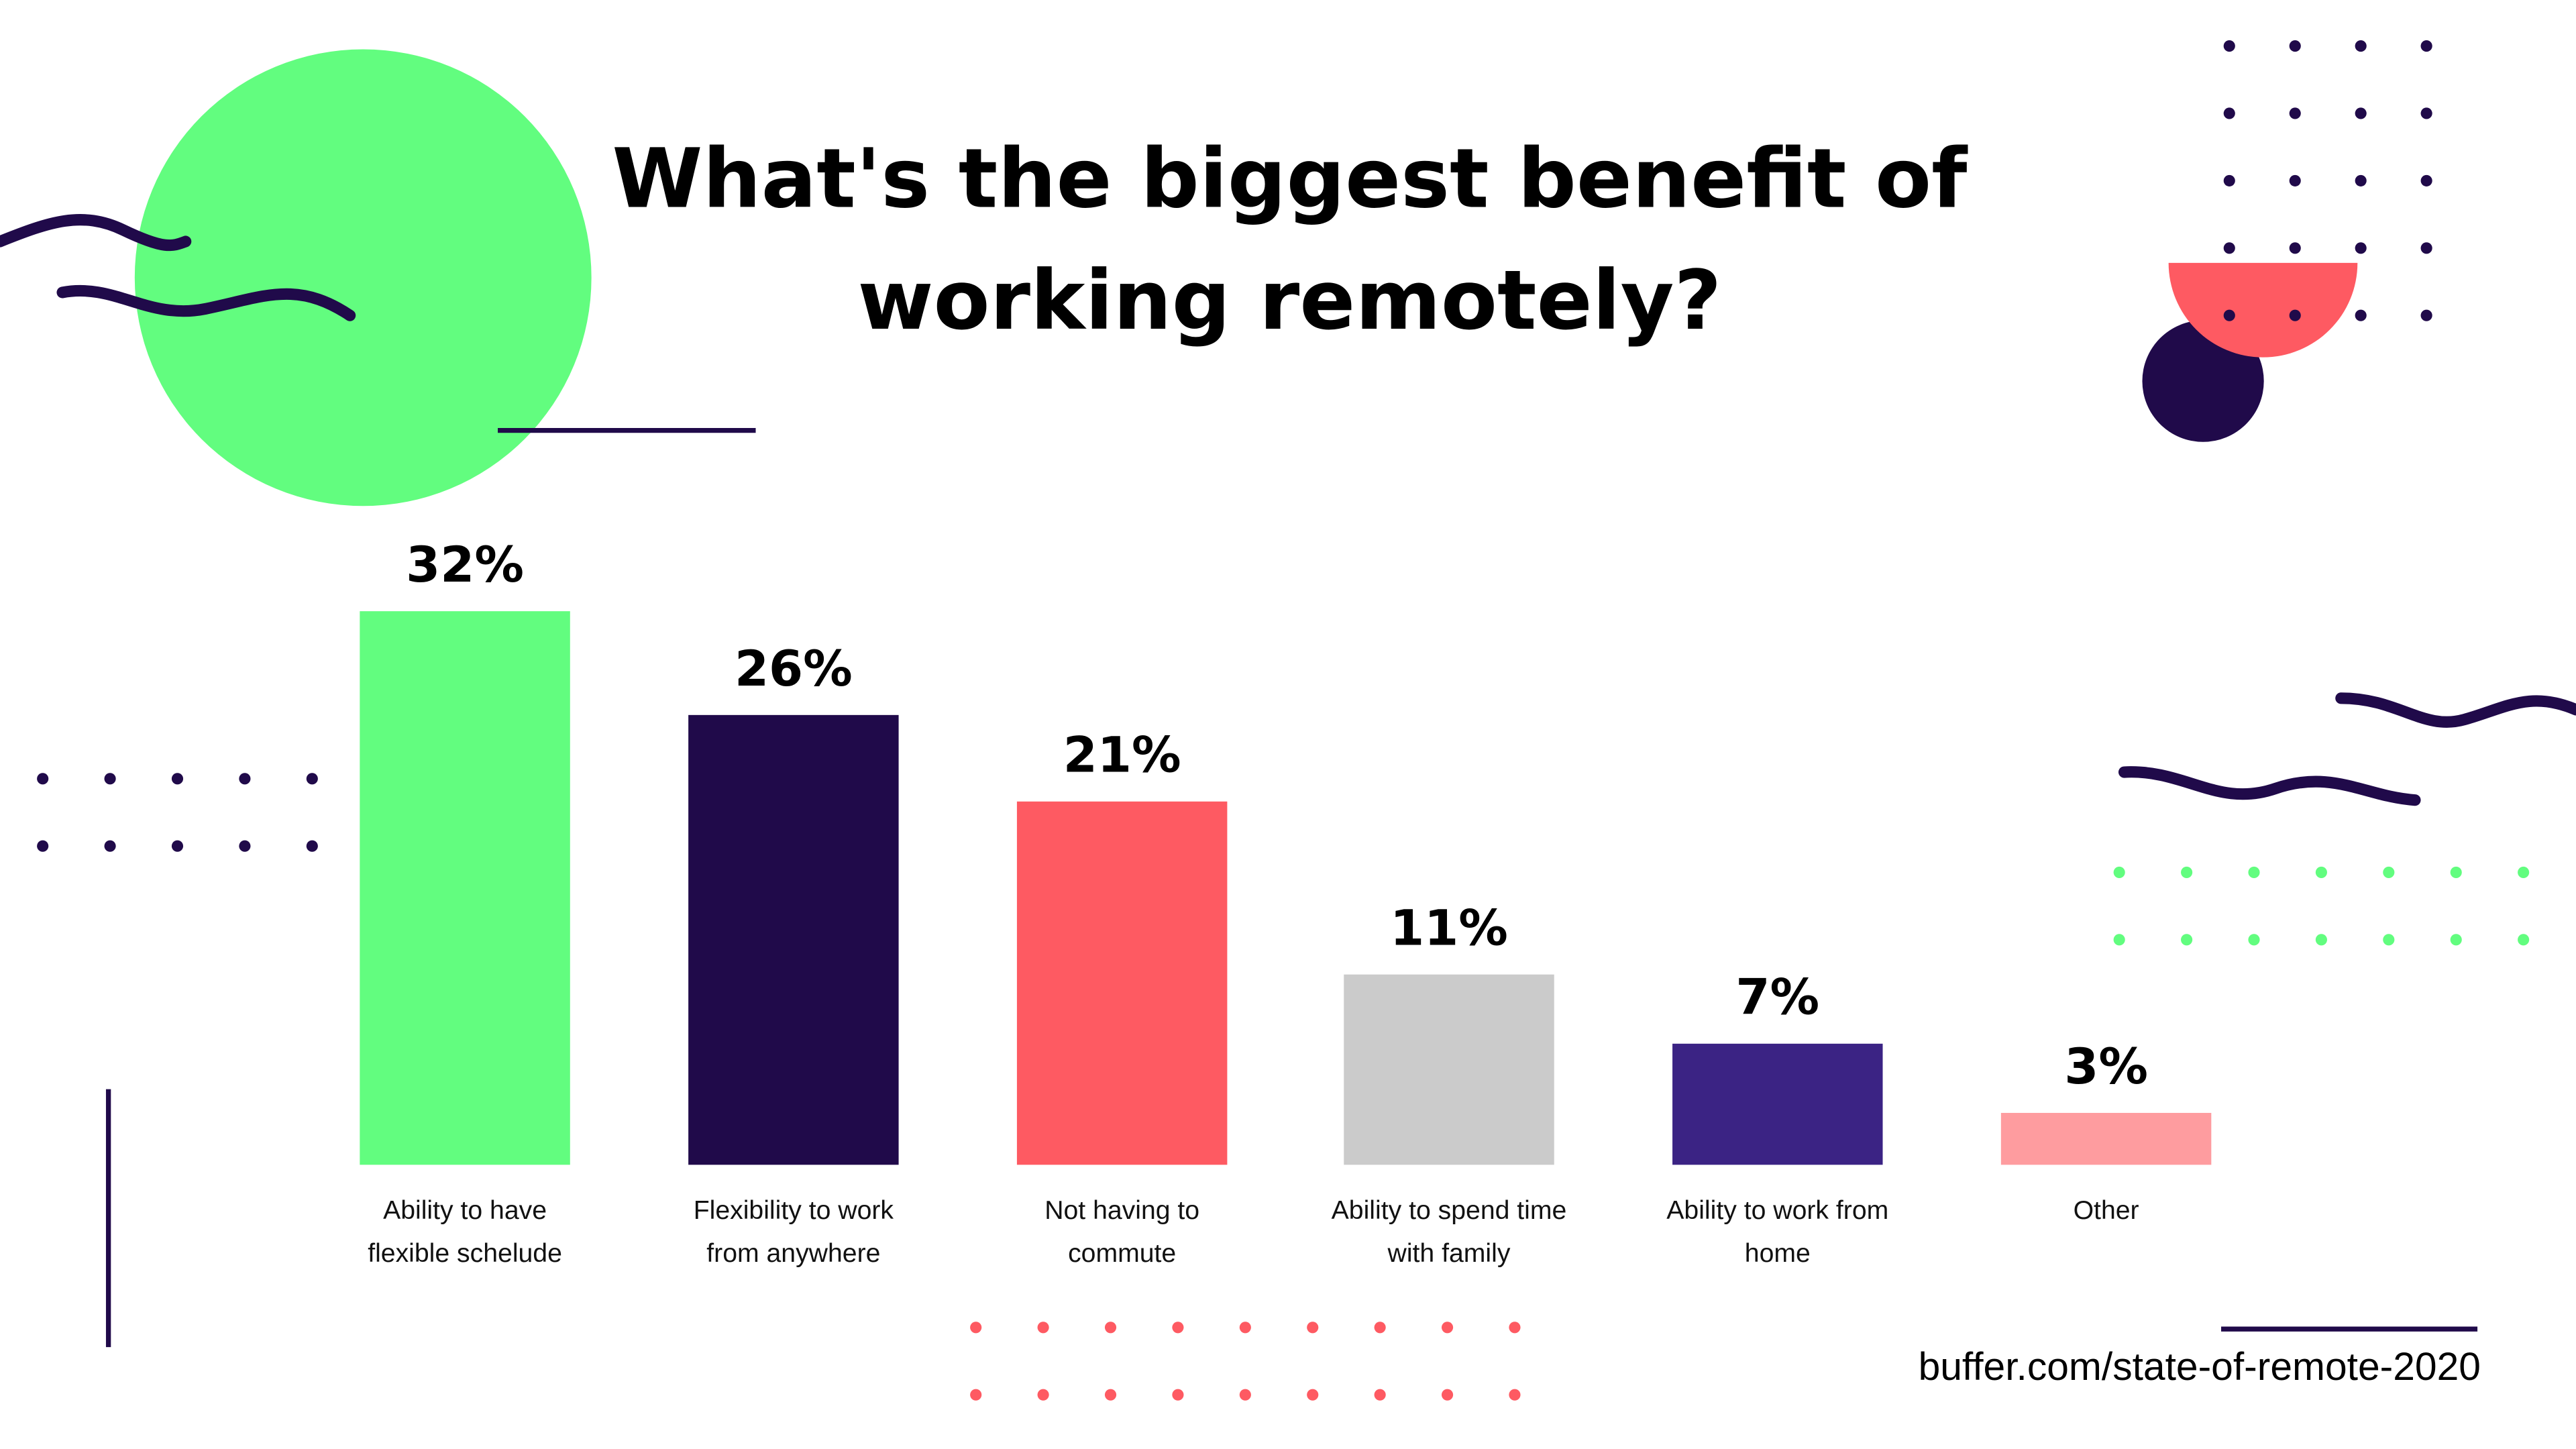 Image resolution: width=2576 pixels, height=1449 pixels. I want to click on category-label: Flexibility to work from anywhere, so click(793, 1233).